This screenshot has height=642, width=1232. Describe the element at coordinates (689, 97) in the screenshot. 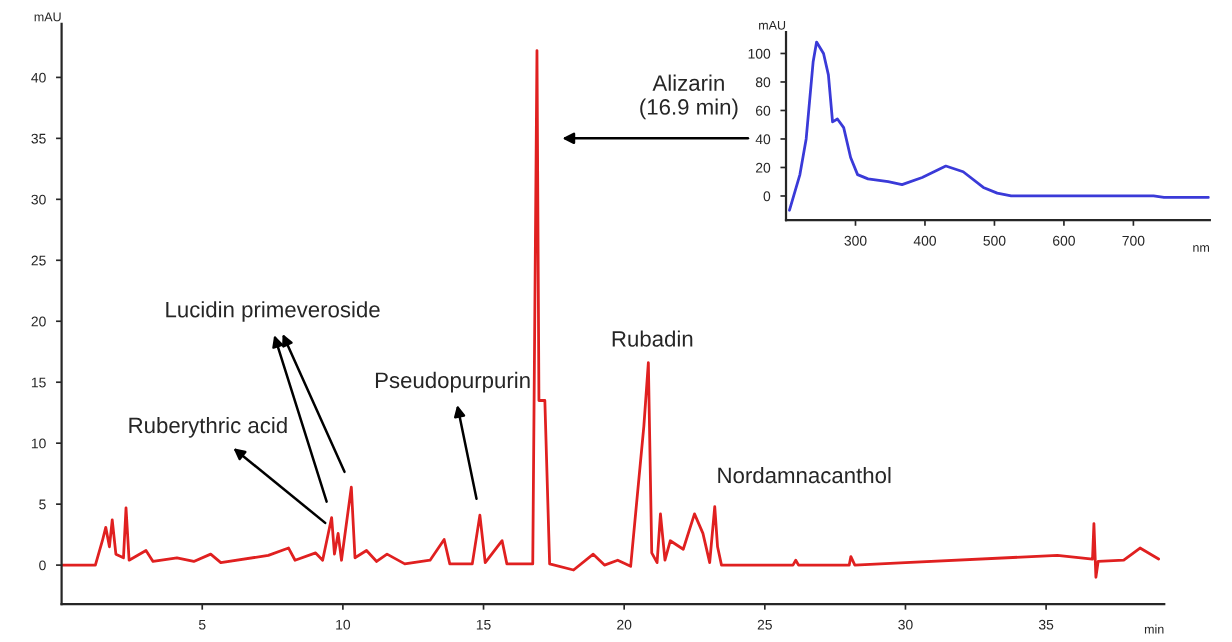

I see `annotation: Alizarin (16.9 min)` at that location.